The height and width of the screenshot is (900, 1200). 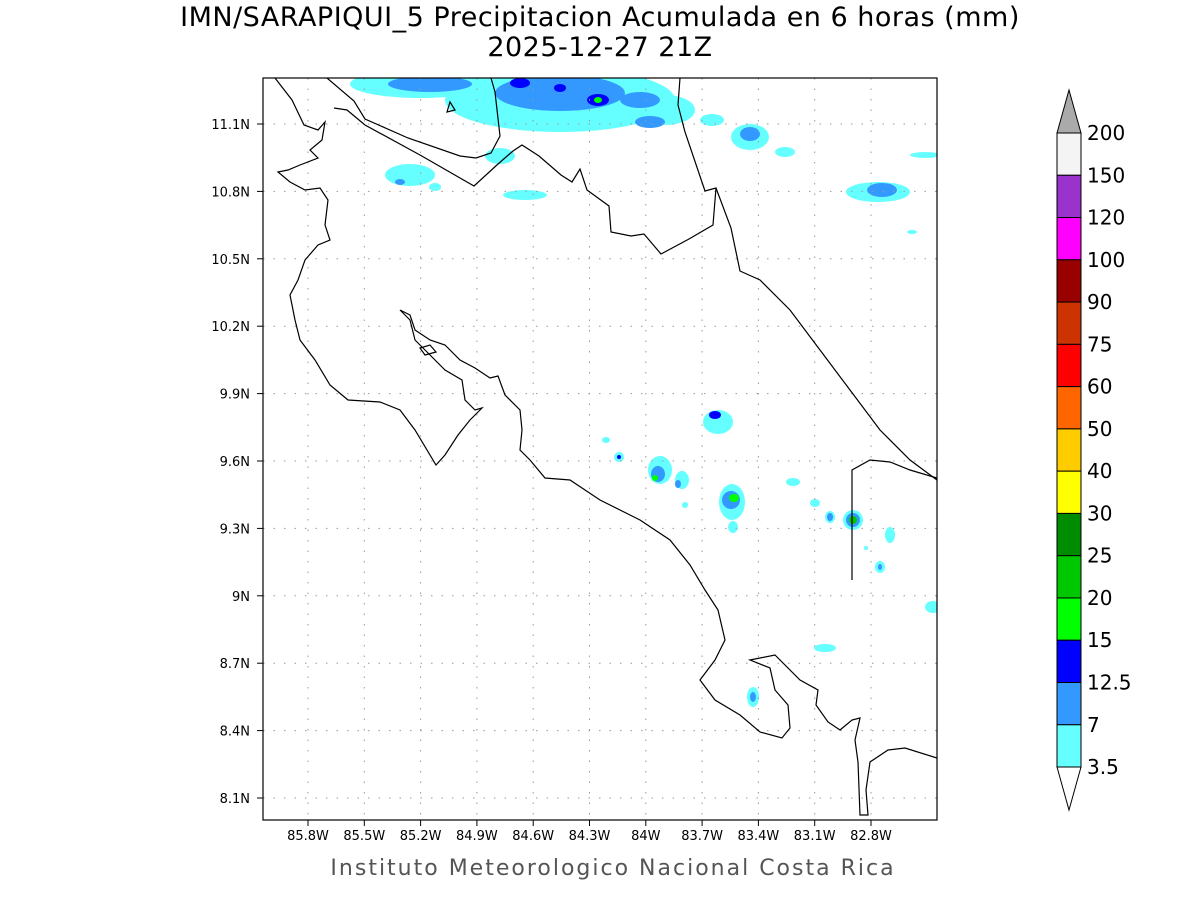 What do you see at coordinates (235, 732) in the screenshot?
I see `lat-tick-label: 8.4N` at bounding box center [235, 732].